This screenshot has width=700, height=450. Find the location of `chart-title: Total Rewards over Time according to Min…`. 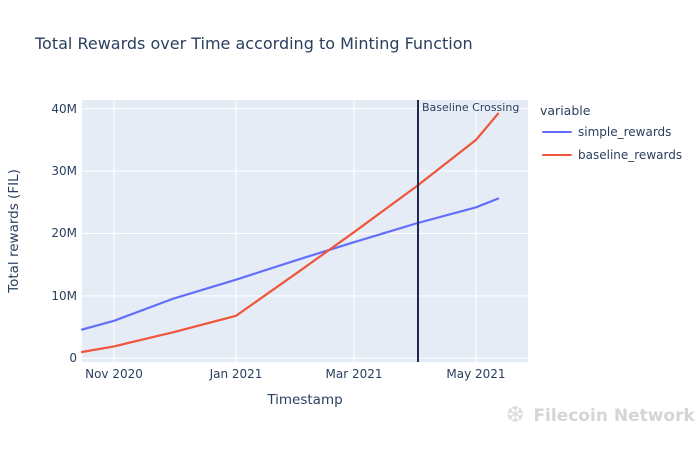

chart-title: Total Rewards over Time according to Min… is located at coordinates (254, 43).